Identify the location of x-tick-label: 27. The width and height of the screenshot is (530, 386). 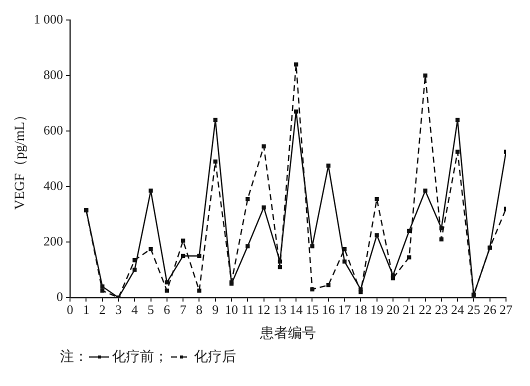
(506, 309).